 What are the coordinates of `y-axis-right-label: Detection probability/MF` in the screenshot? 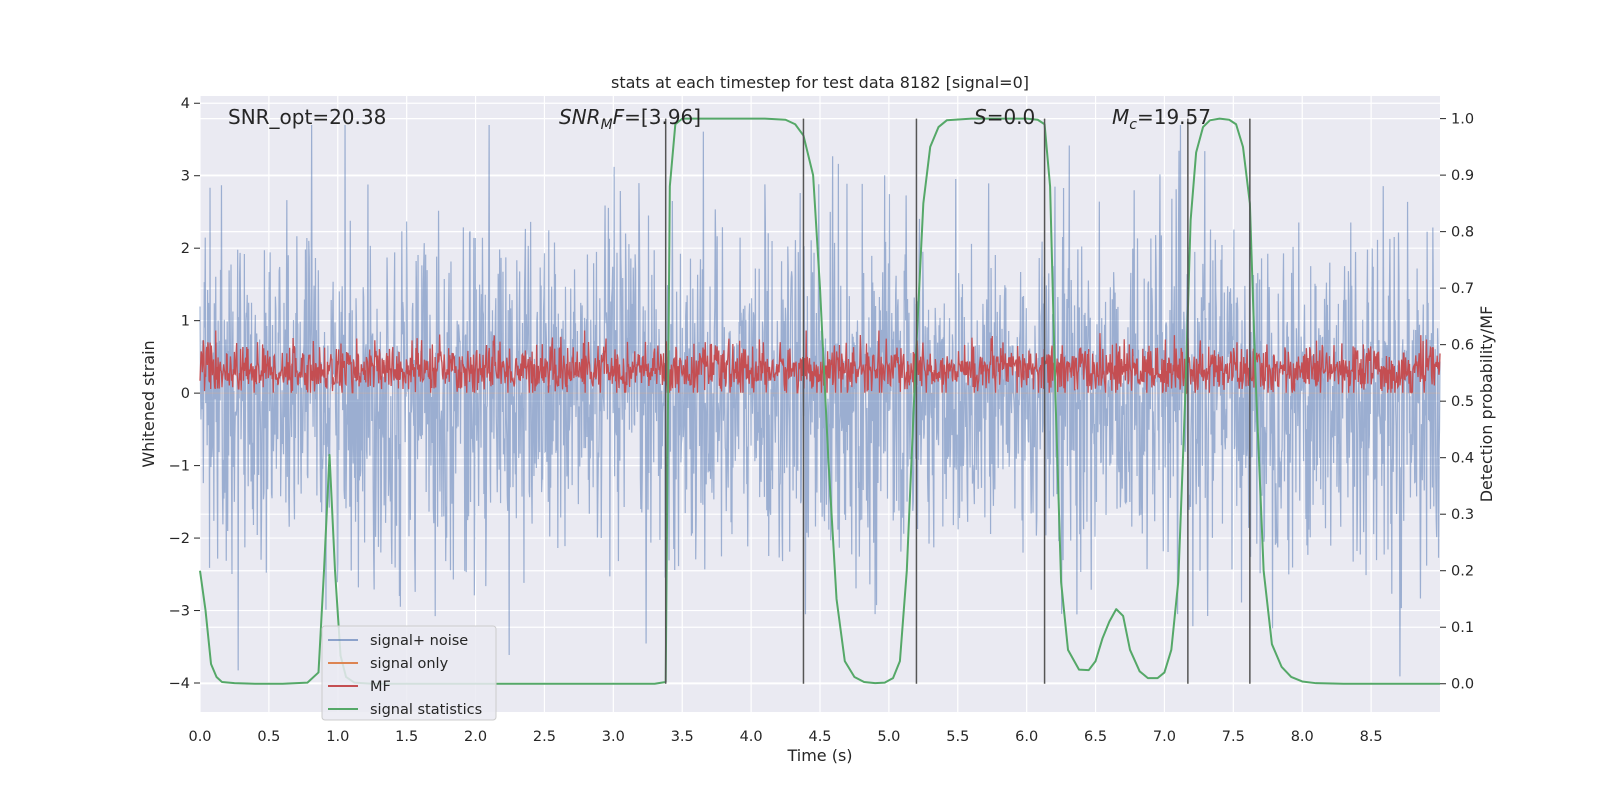 It's located at (1486, 404).